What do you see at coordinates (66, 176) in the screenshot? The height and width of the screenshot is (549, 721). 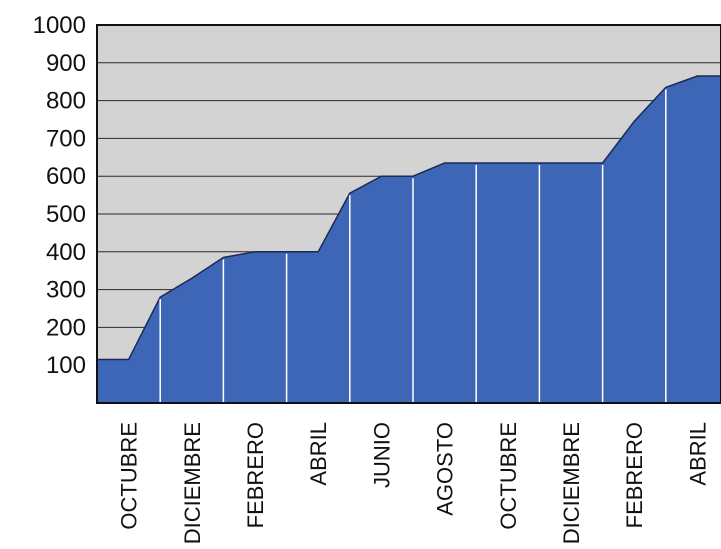 I see `y-tick-label: 600` at bounding box center [66, 176].